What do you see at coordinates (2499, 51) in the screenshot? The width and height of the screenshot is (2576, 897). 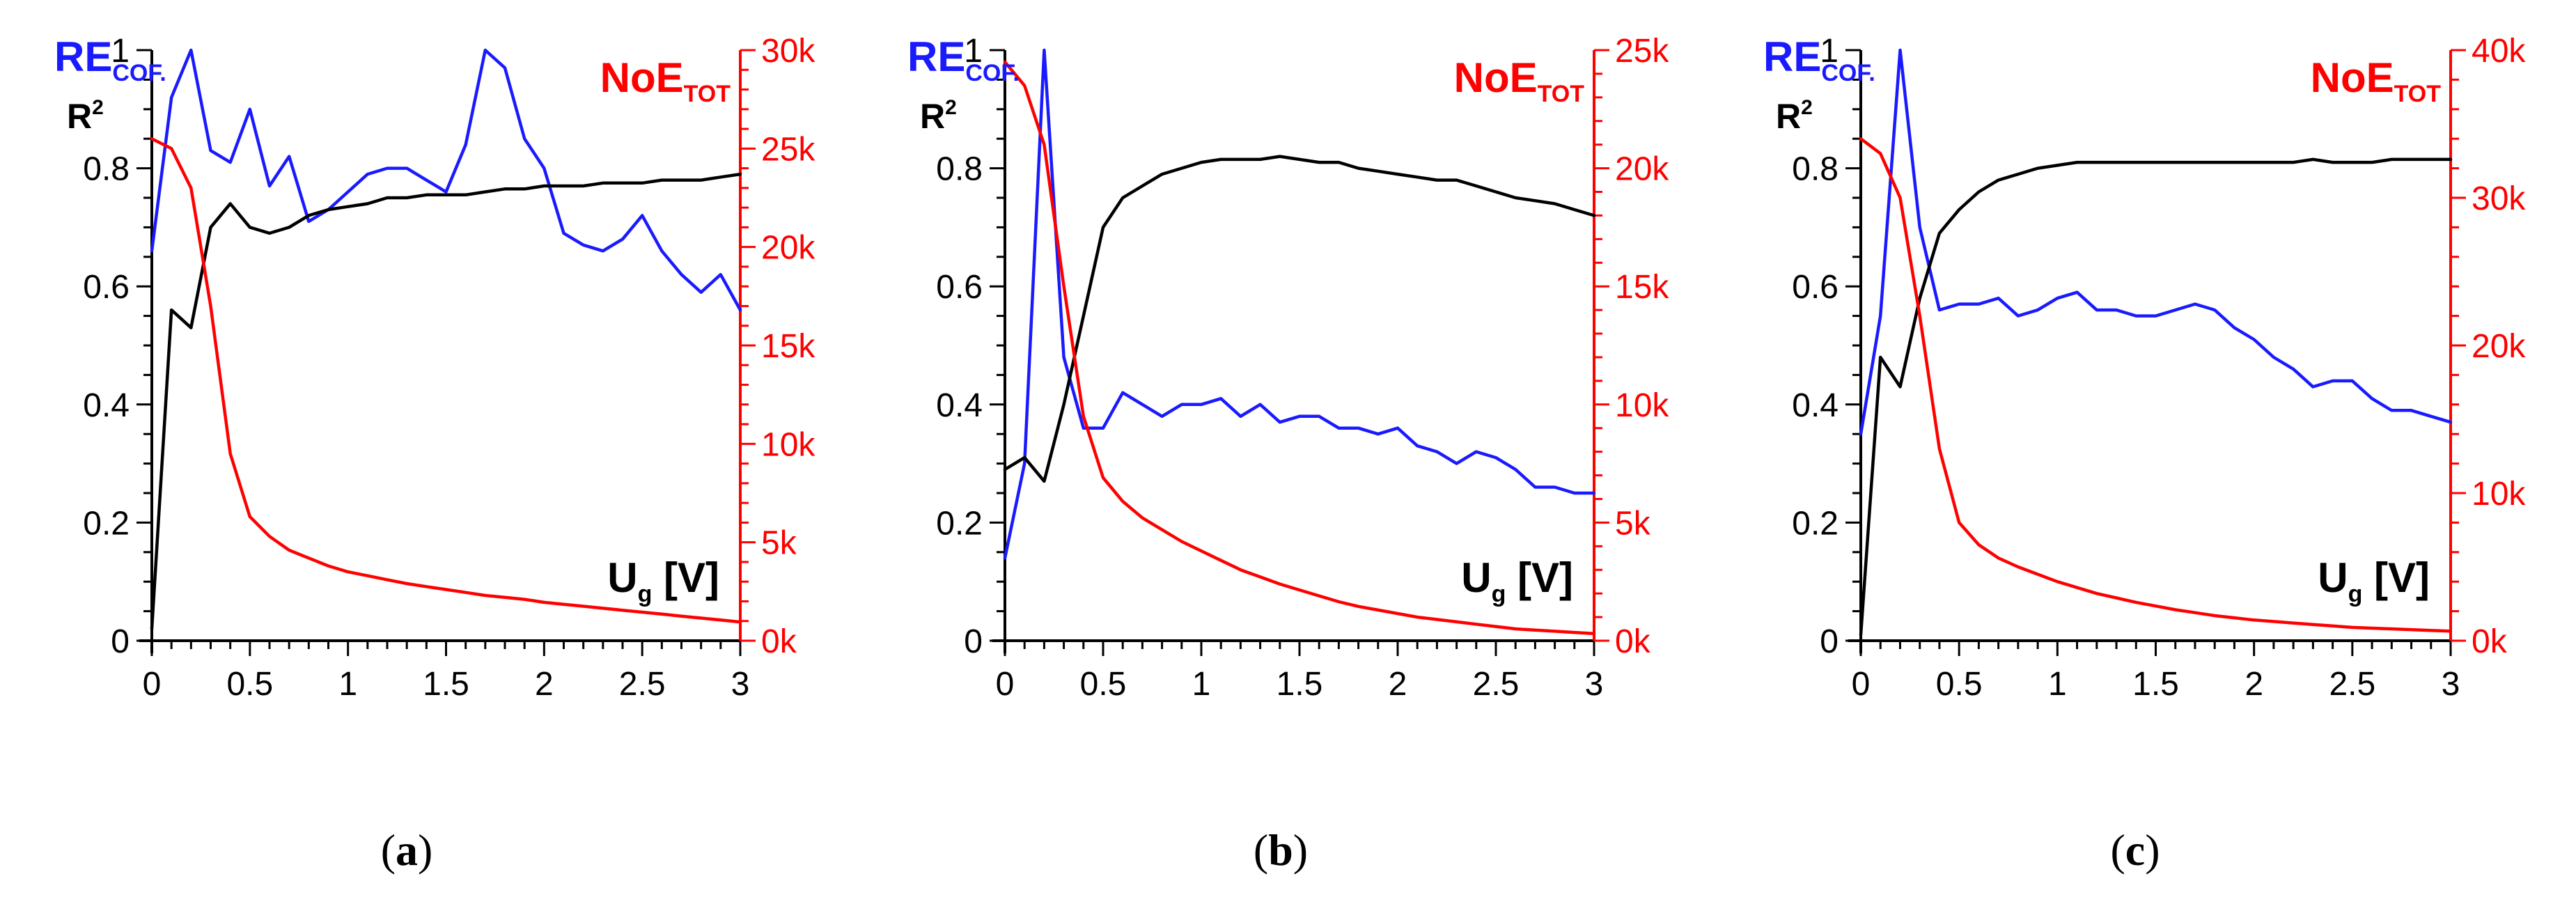 I see `right-tick-label: 40k` at bounding box center [2499, 51].